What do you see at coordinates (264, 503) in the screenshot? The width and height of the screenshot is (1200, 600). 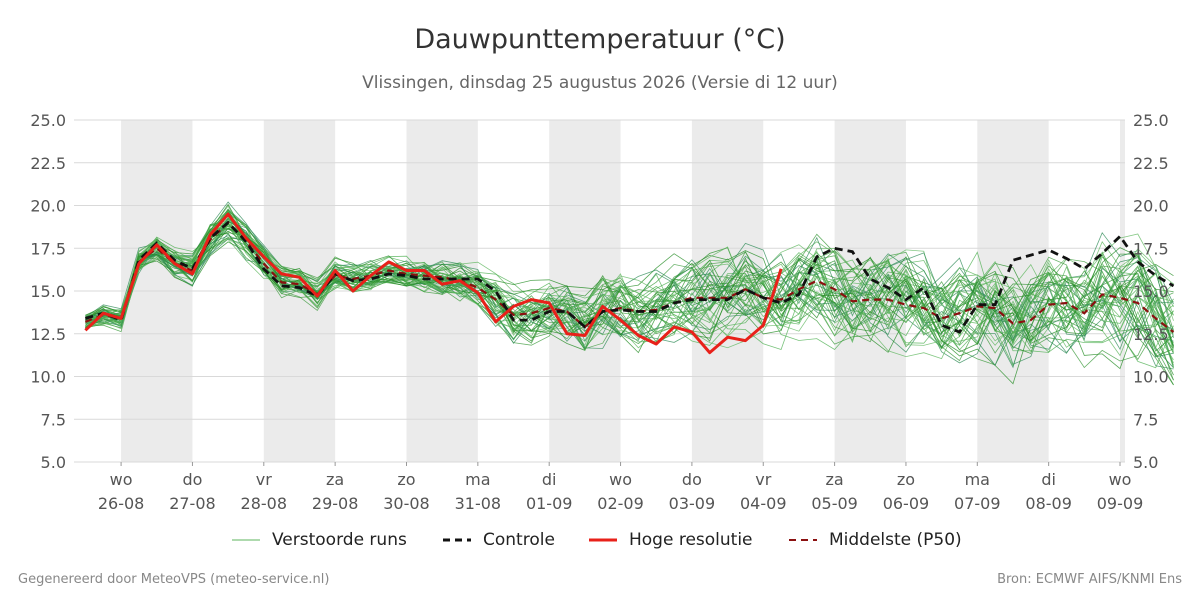 I see `x-tick-date: 28-08` at bounding box center [264, 503].